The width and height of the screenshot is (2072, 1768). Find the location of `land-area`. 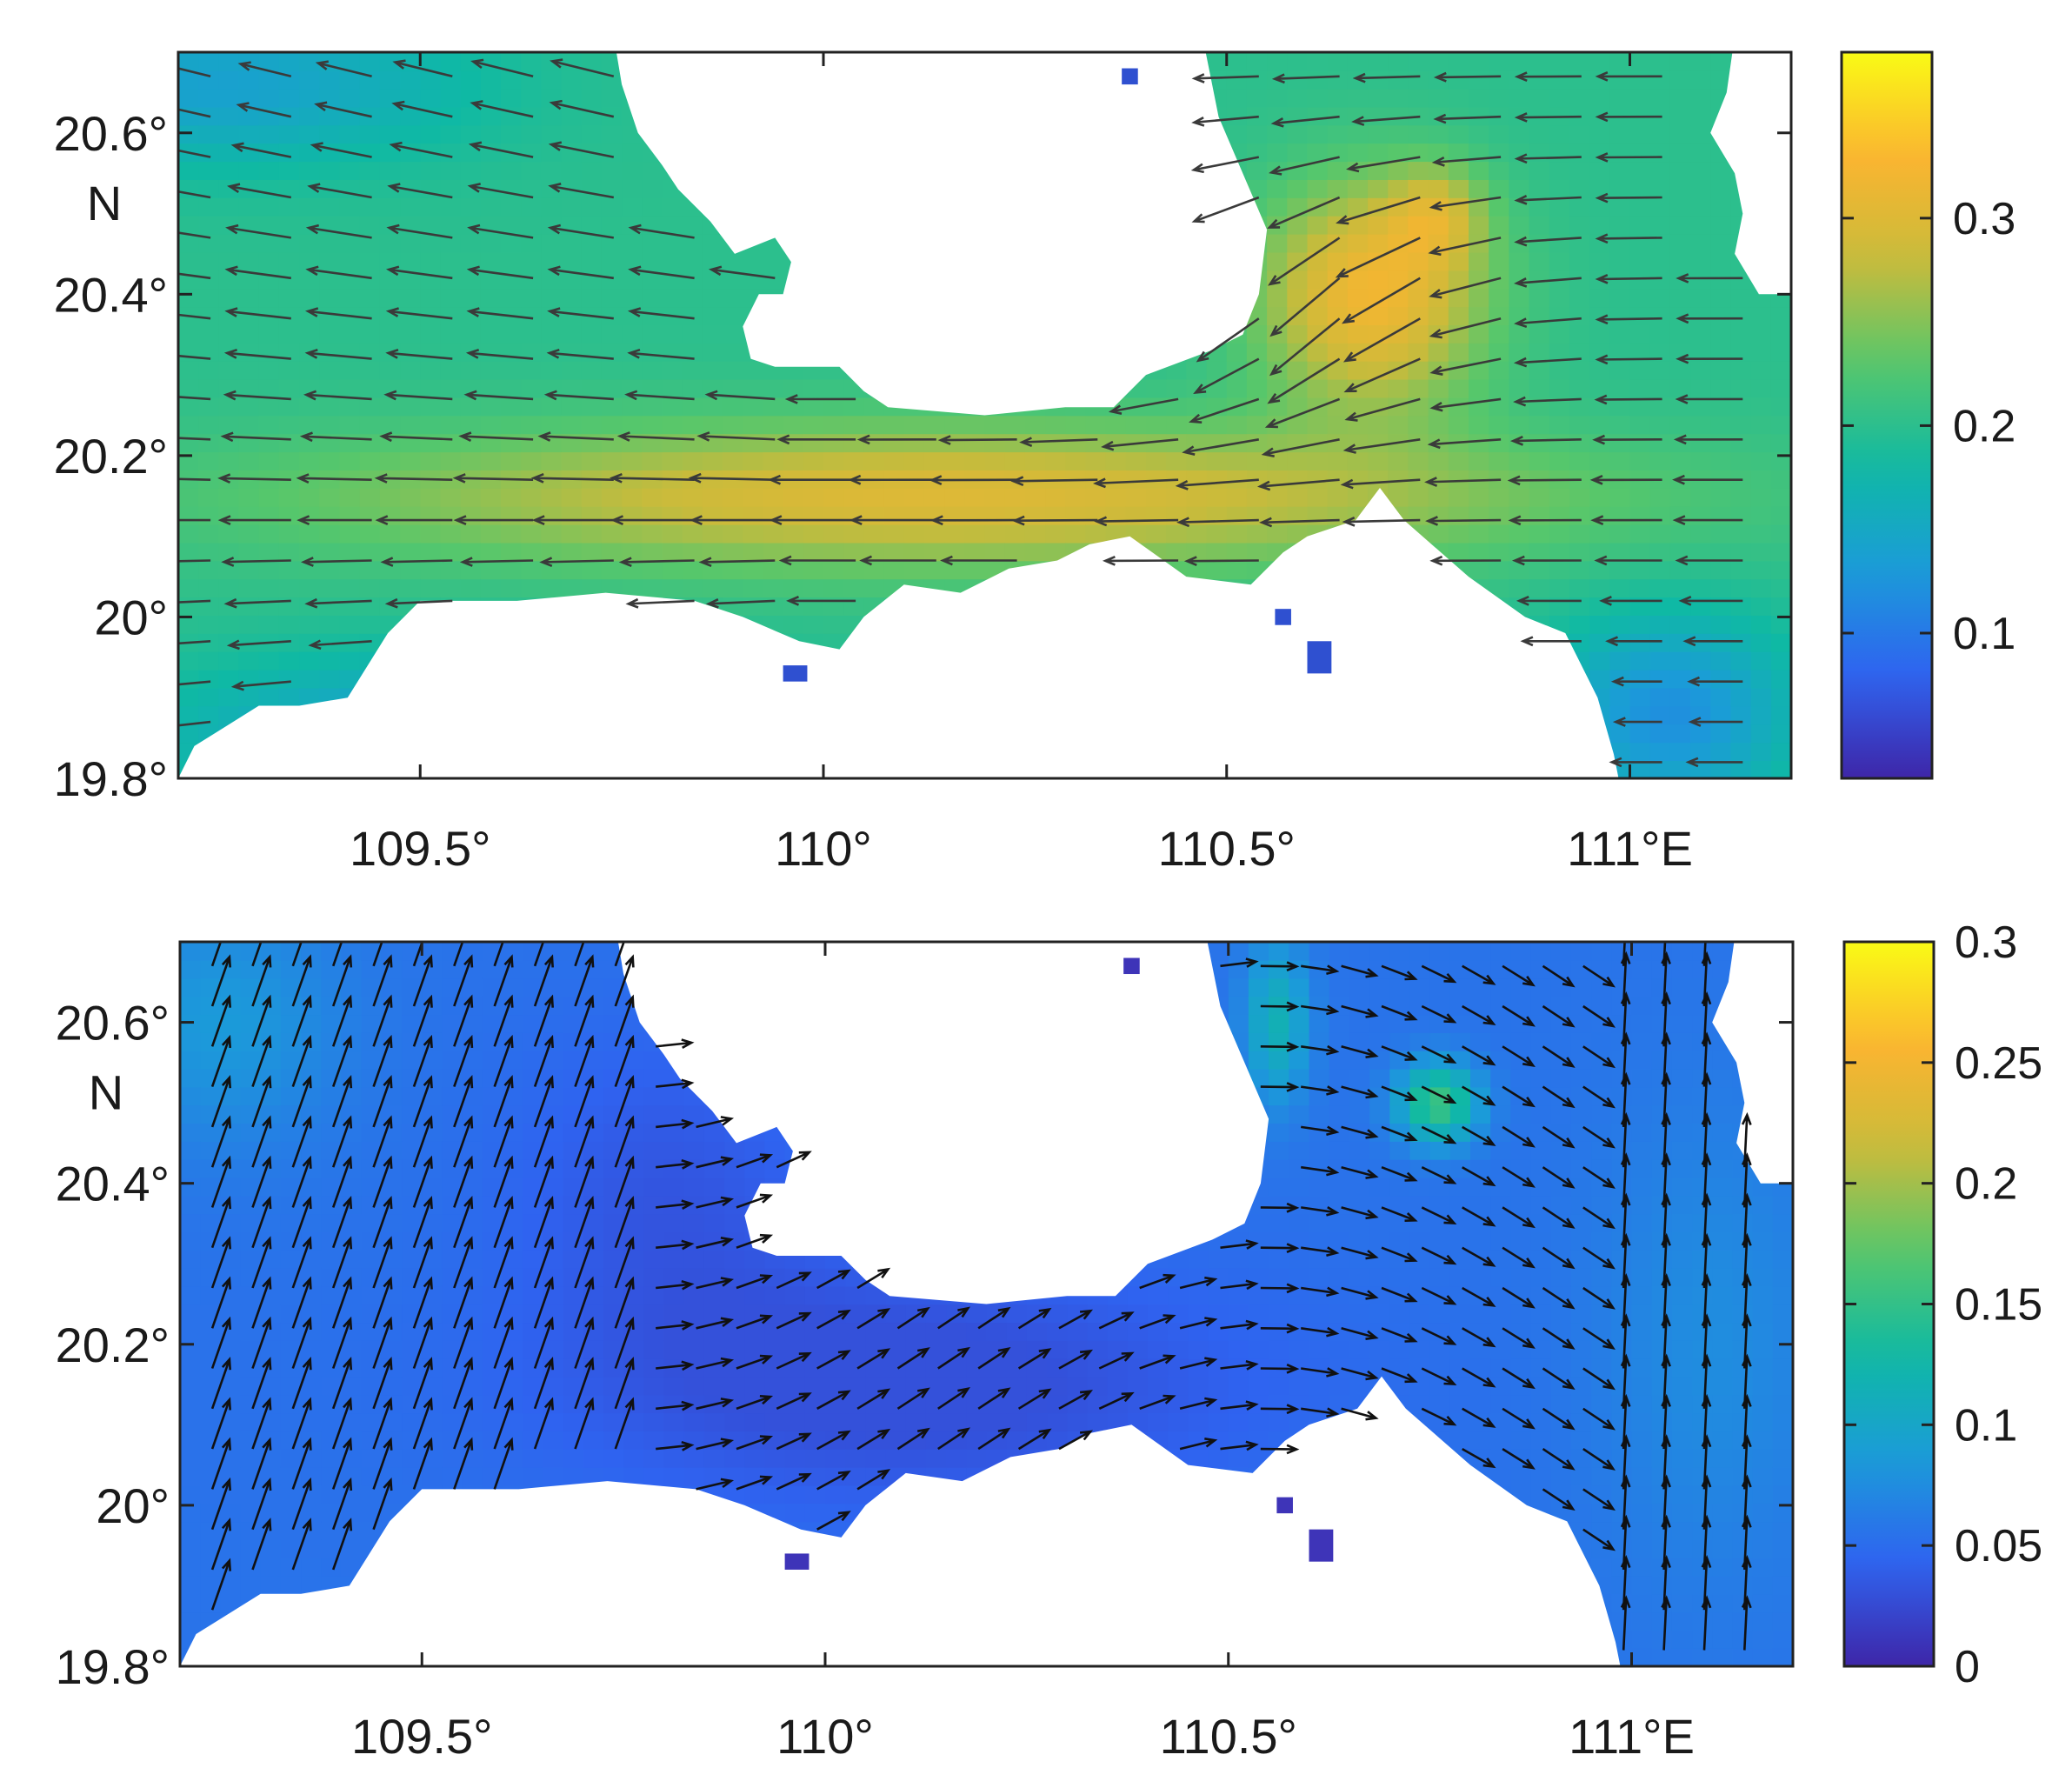

land-area is located at coordinates (1750, 173).